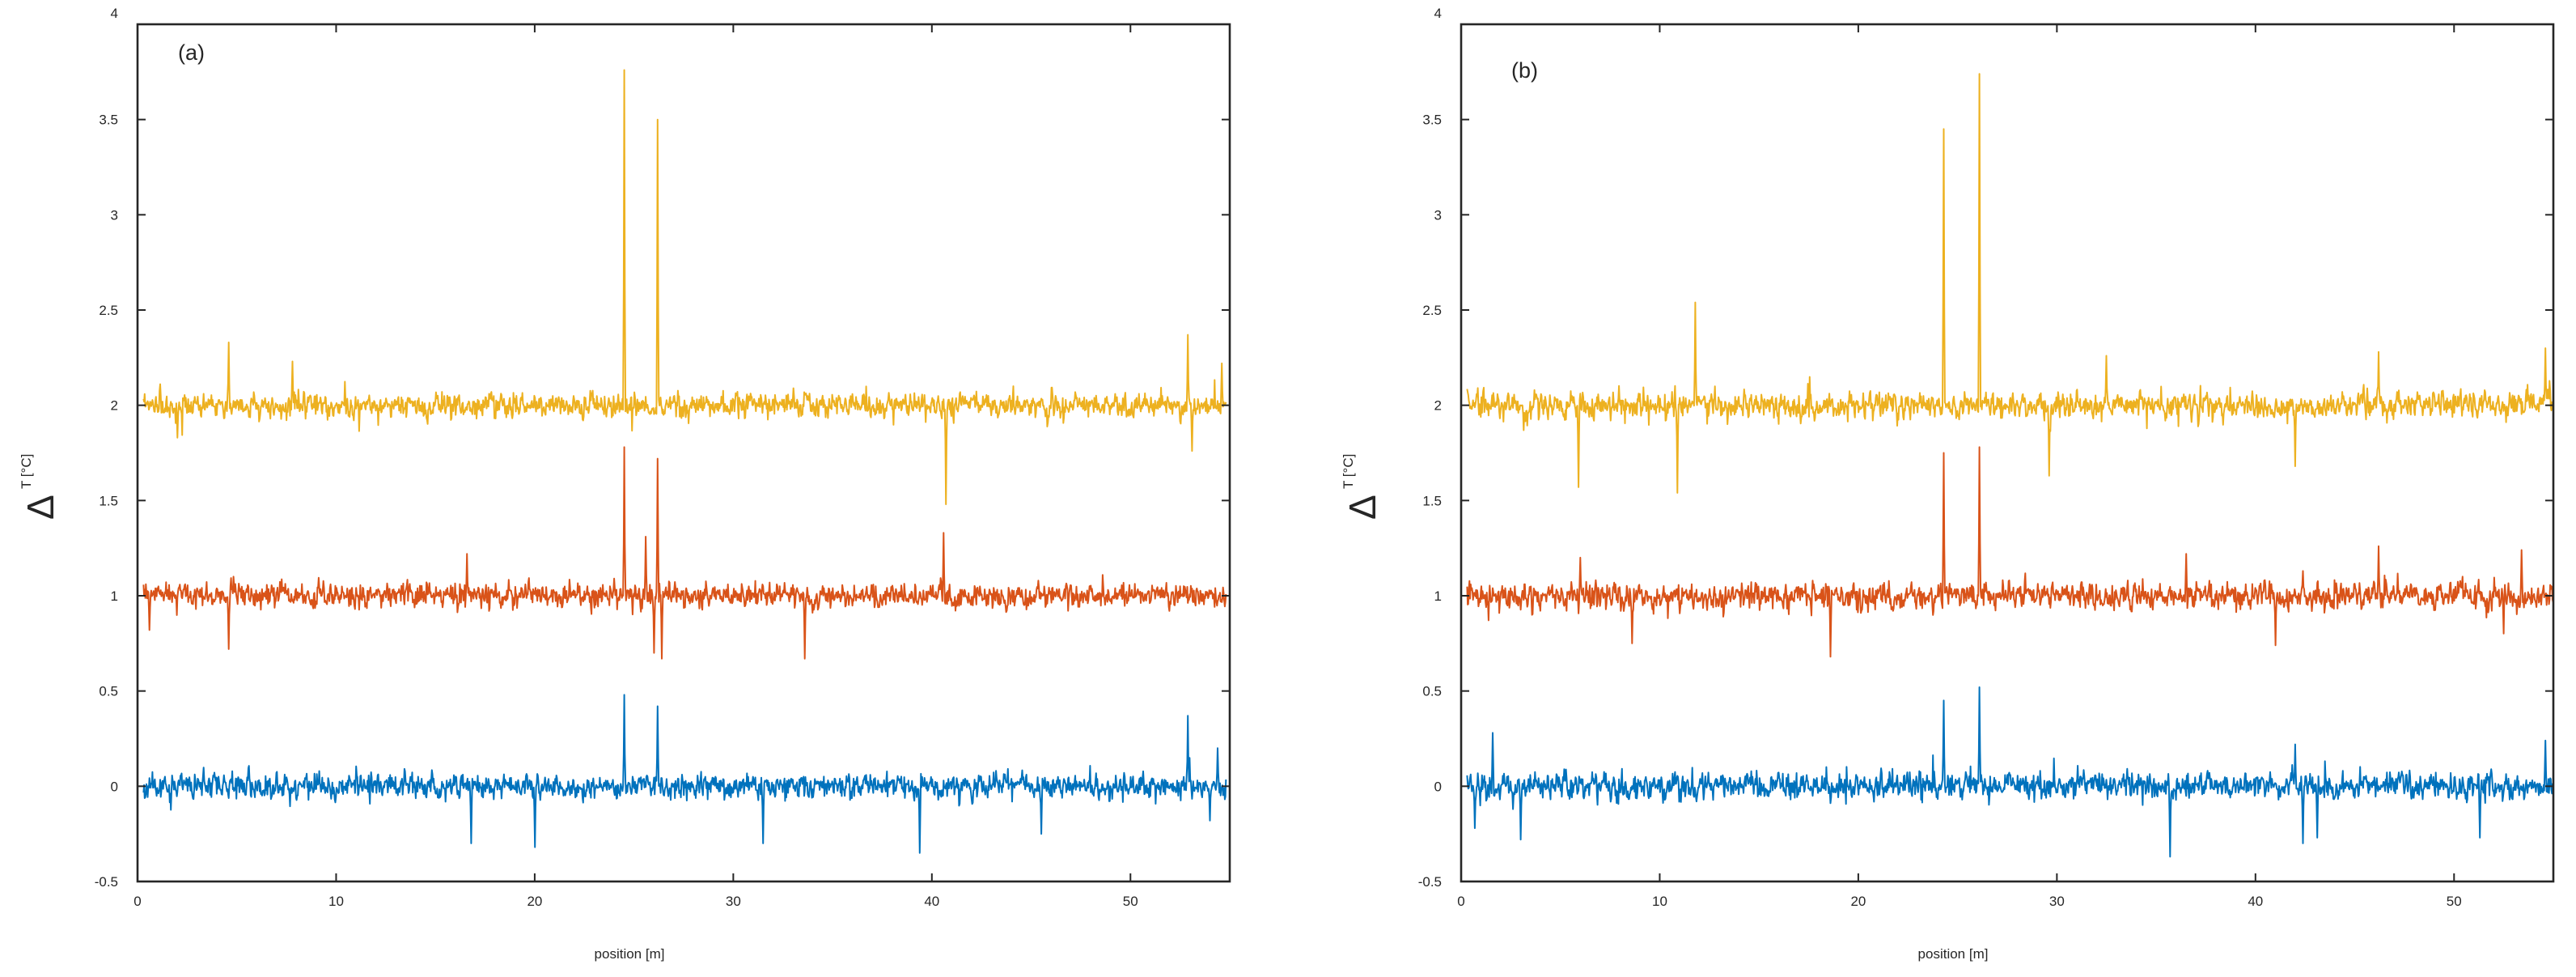  I want to click on panel-b-y-axis-unit-label: T [°C], so click(1348, 471).